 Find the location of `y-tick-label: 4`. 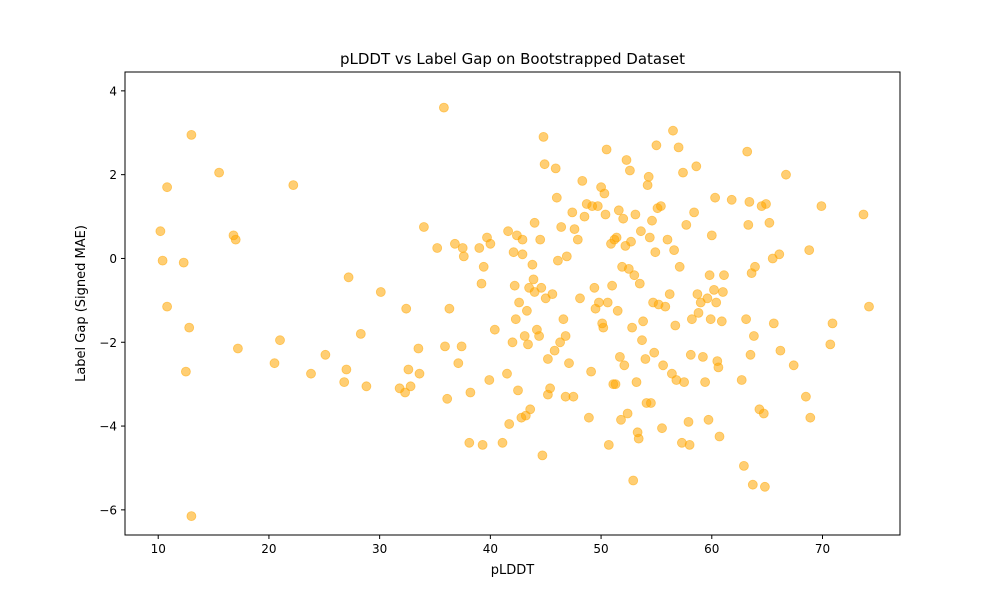

y-tick-label: 4 is located at coordinates (113, 91).